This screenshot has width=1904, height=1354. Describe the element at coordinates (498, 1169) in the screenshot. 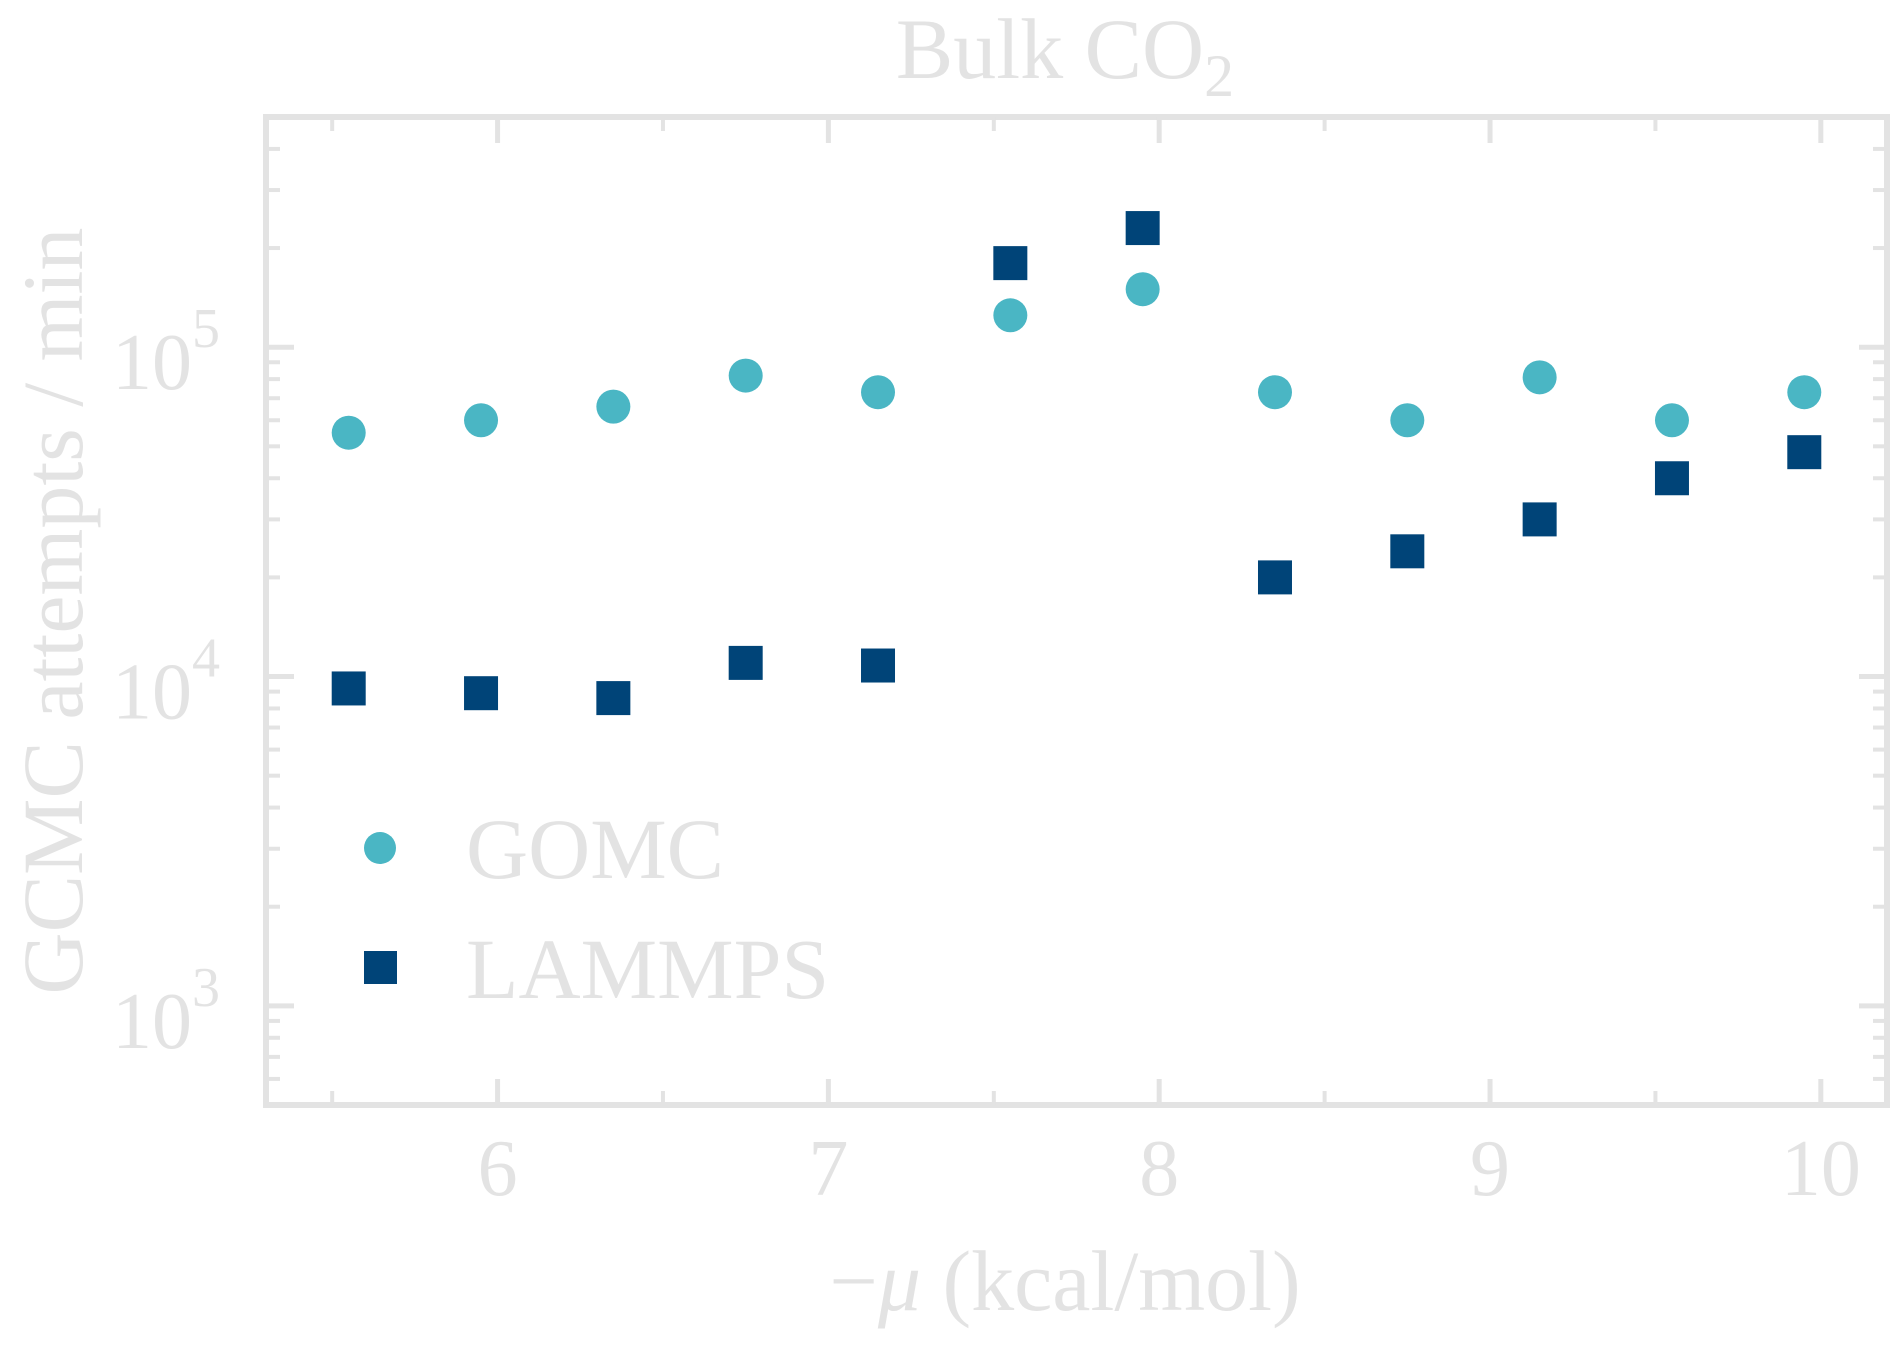

I see `x-tick-label: 6` at that location.